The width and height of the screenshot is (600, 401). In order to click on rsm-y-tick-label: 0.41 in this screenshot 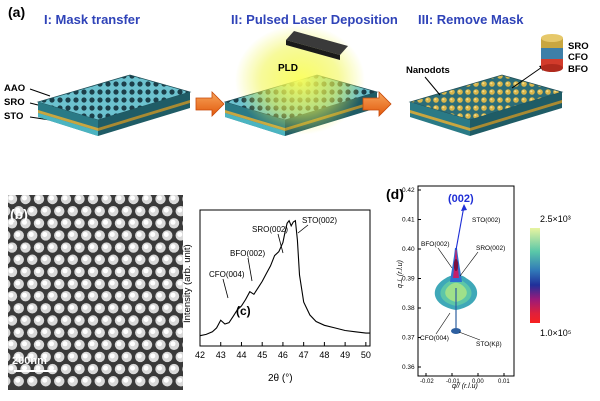, I will do `click(408, 220)`.